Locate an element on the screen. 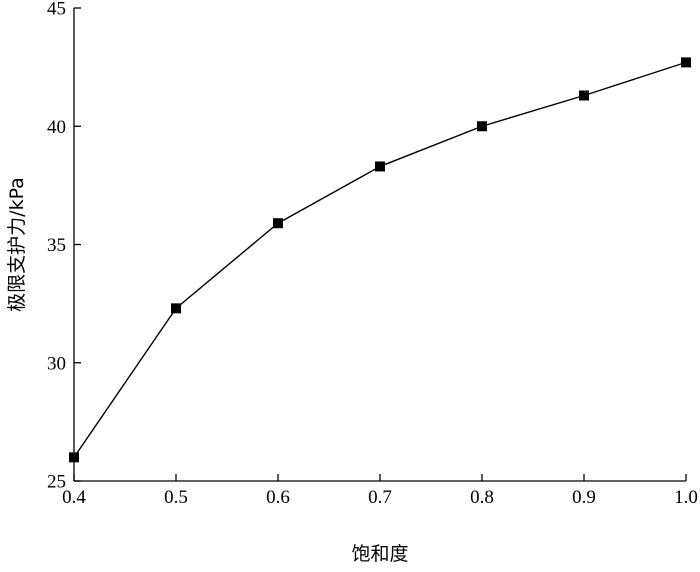 This screenshot has height=572, width=700. y-axis-title: 极限支护力/kPa is located at coordinates (17, 244).